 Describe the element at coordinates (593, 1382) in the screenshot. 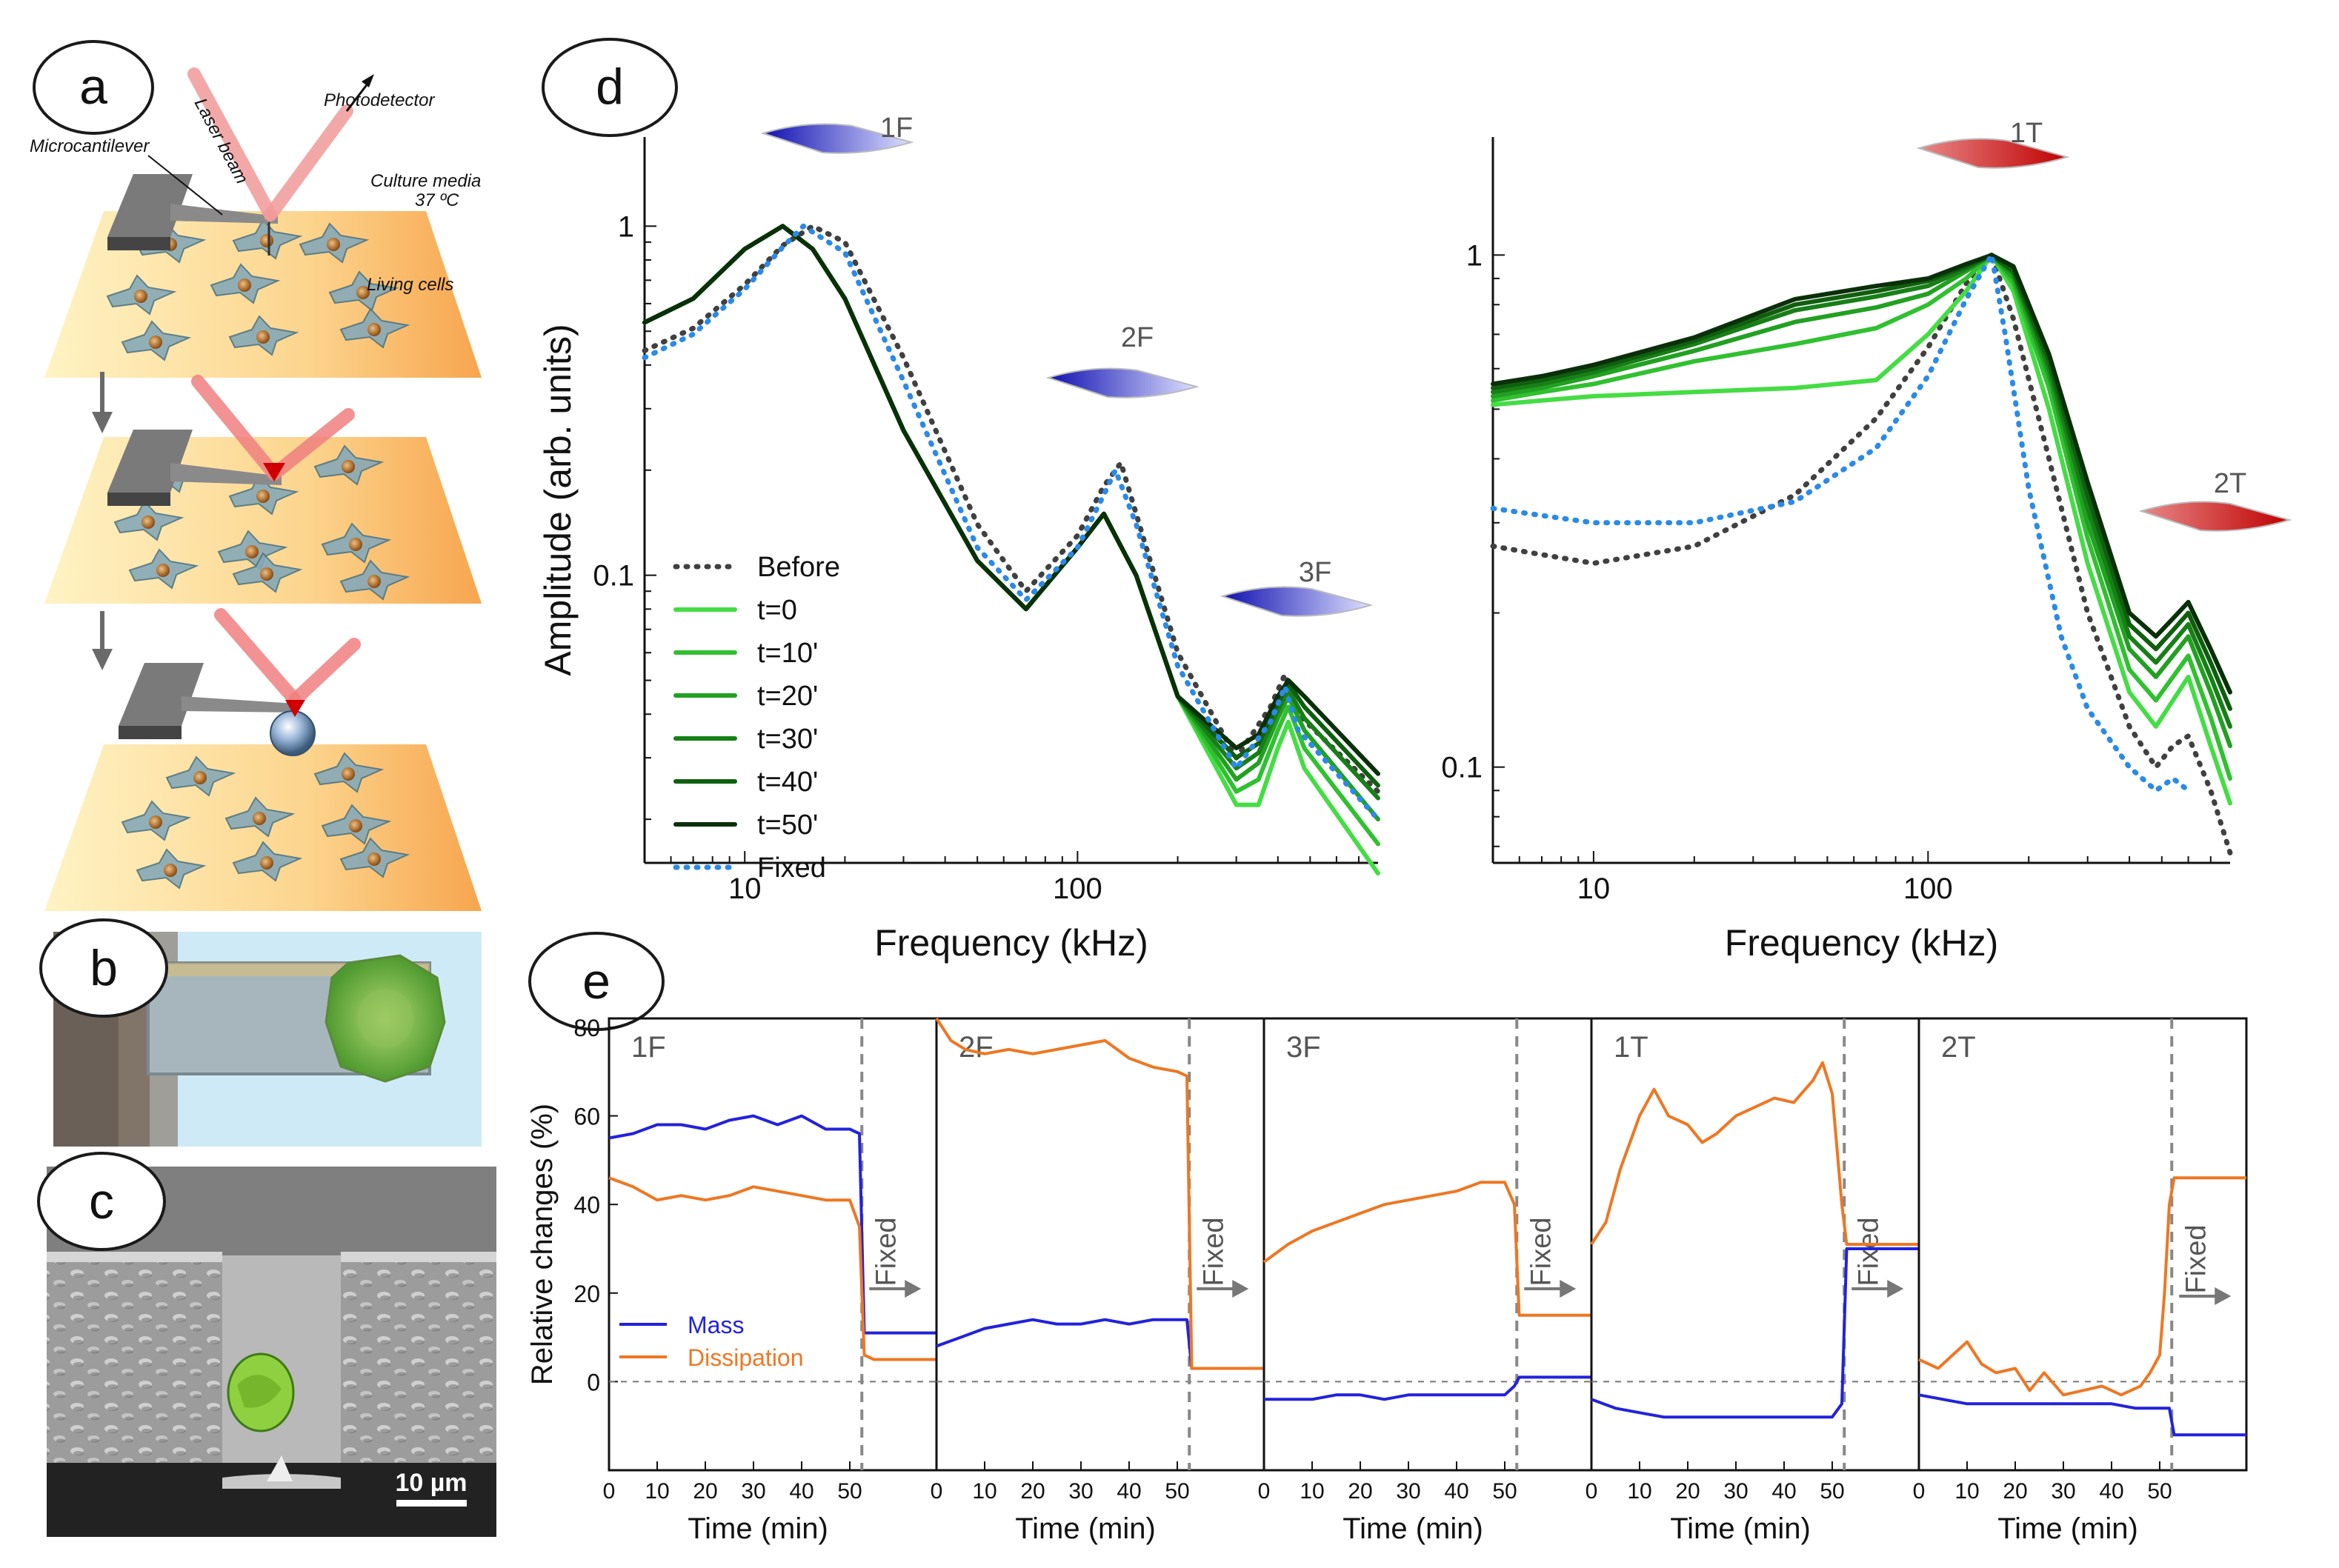

I see `e-y-tick-label: 0` at that location.